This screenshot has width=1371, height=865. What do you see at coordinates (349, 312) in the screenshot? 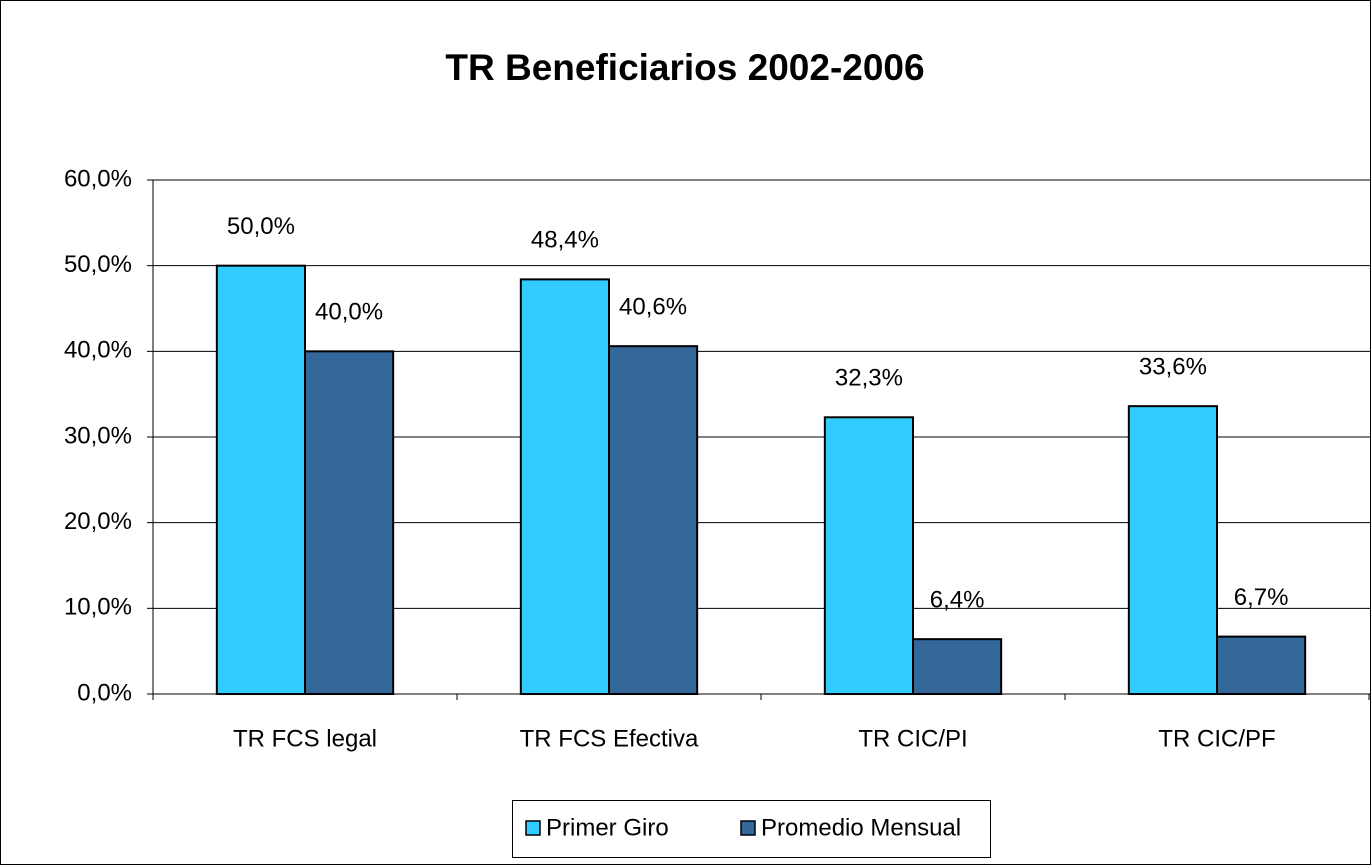
I see `value-label: 40,0%` at bounding box center [349, 312].